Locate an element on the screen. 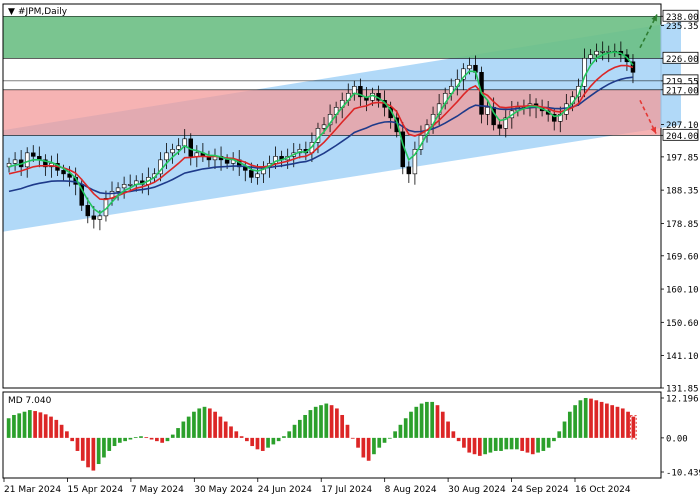  symbol-dropdown-icon: ▼ is located at coordinates (11, 12).